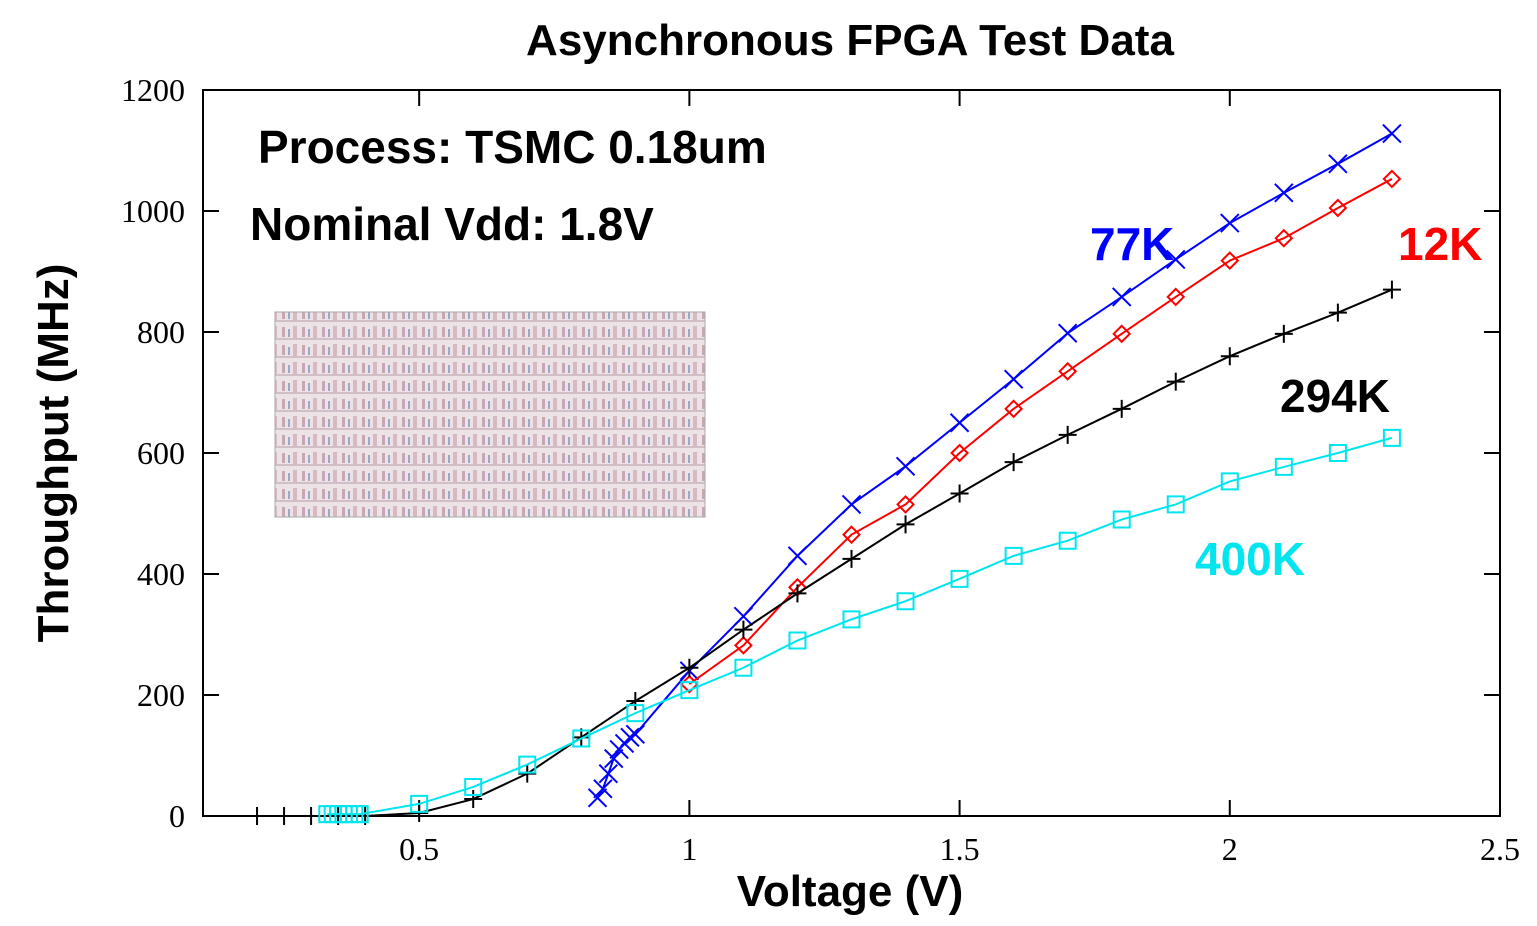  Describe the element at coordinates (1440, 244) in the screenshot. I see `series-label: 12K` at that location.